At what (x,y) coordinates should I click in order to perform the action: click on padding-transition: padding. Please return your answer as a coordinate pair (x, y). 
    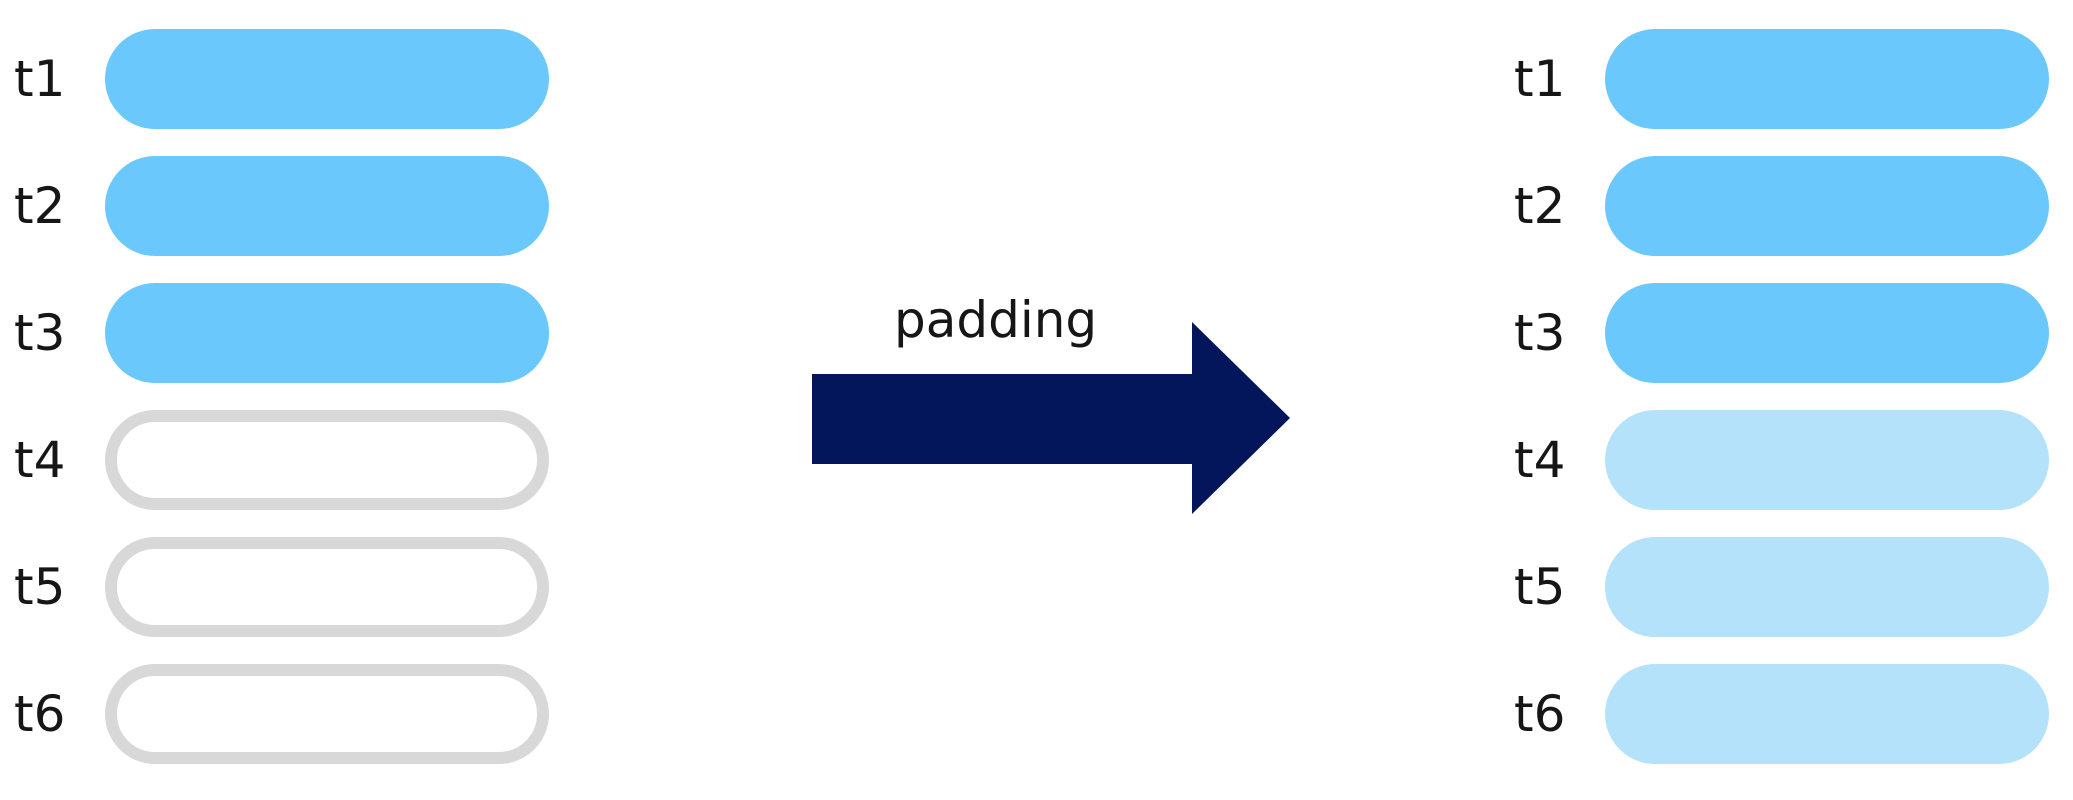
    Looking at the image, I should click on (1052, 405).